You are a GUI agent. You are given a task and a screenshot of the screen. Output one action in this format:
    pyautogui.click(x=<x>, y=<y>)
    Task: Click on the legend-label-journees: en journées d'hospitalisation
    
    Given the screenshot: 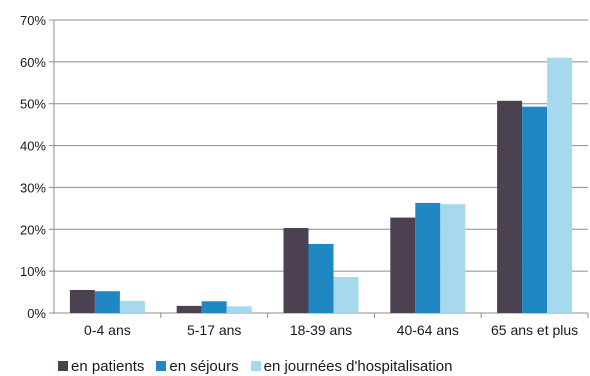 What is the action you would take?
    pyautogui.click(x=358, y=366)
    